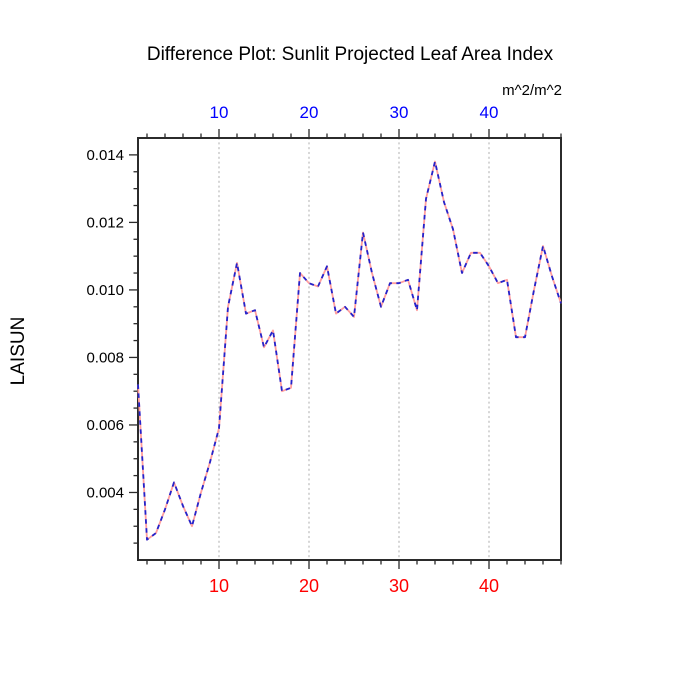 The height and width of the screenshot is (700, 700). What do you see at coordinates (399, 586) in the screenshot?
I see `x-tick-label-bottom: 30` at bounding box center [399, 586].